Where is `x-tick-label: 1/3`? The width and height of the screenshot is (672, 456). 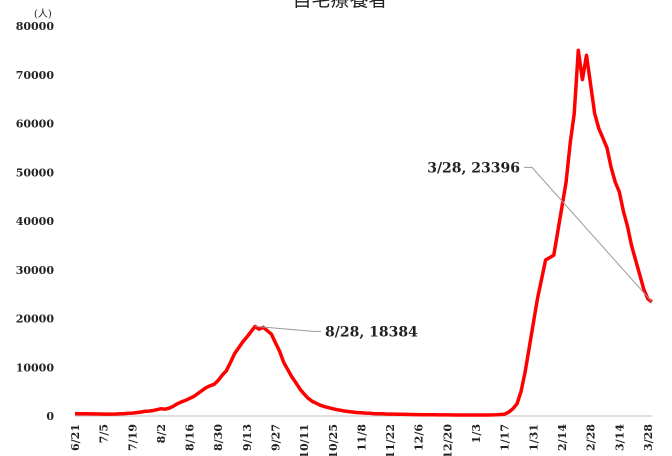 x-tick-label: 1/3 is located at coordinates (476, 433).